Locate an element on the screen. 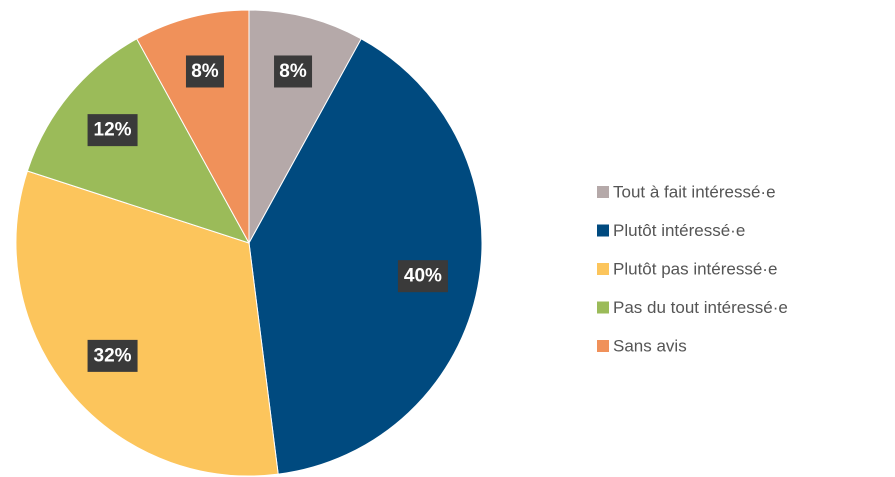 Image resolution: width=895 pixels, height=477 pixels. data-label: 32% is located at coordinates (113, 355).